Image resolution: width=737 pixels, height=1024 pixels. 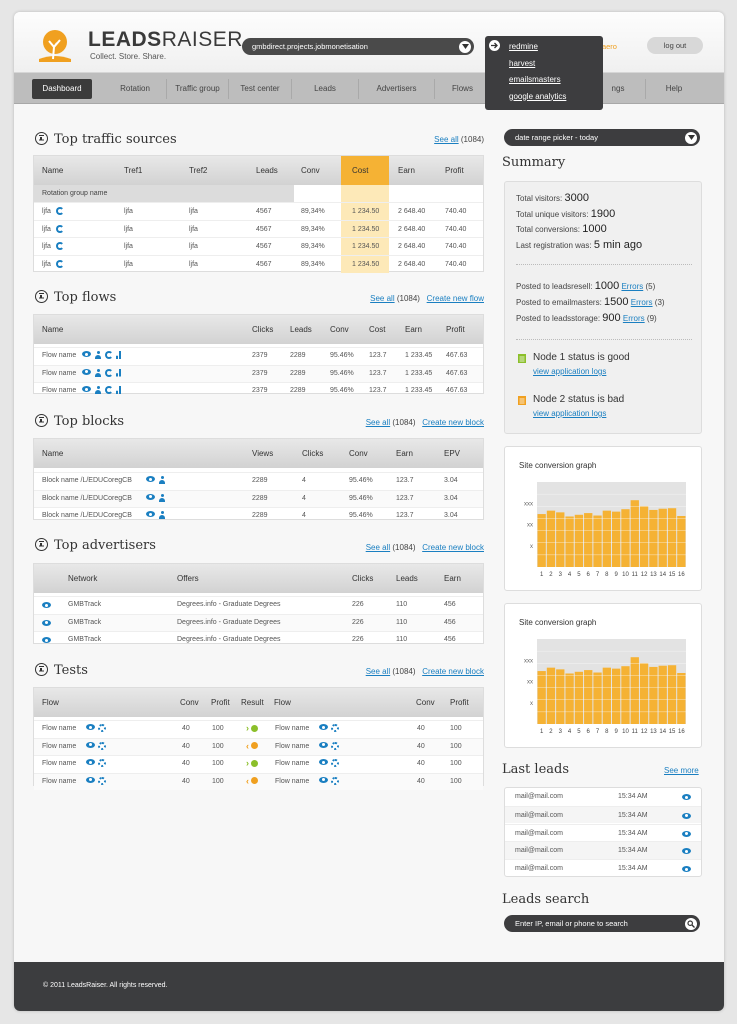 What do you see at coordinates (252, 702) in the screenshot?
I see `col-result: Result` at bounding box center [252, 702].